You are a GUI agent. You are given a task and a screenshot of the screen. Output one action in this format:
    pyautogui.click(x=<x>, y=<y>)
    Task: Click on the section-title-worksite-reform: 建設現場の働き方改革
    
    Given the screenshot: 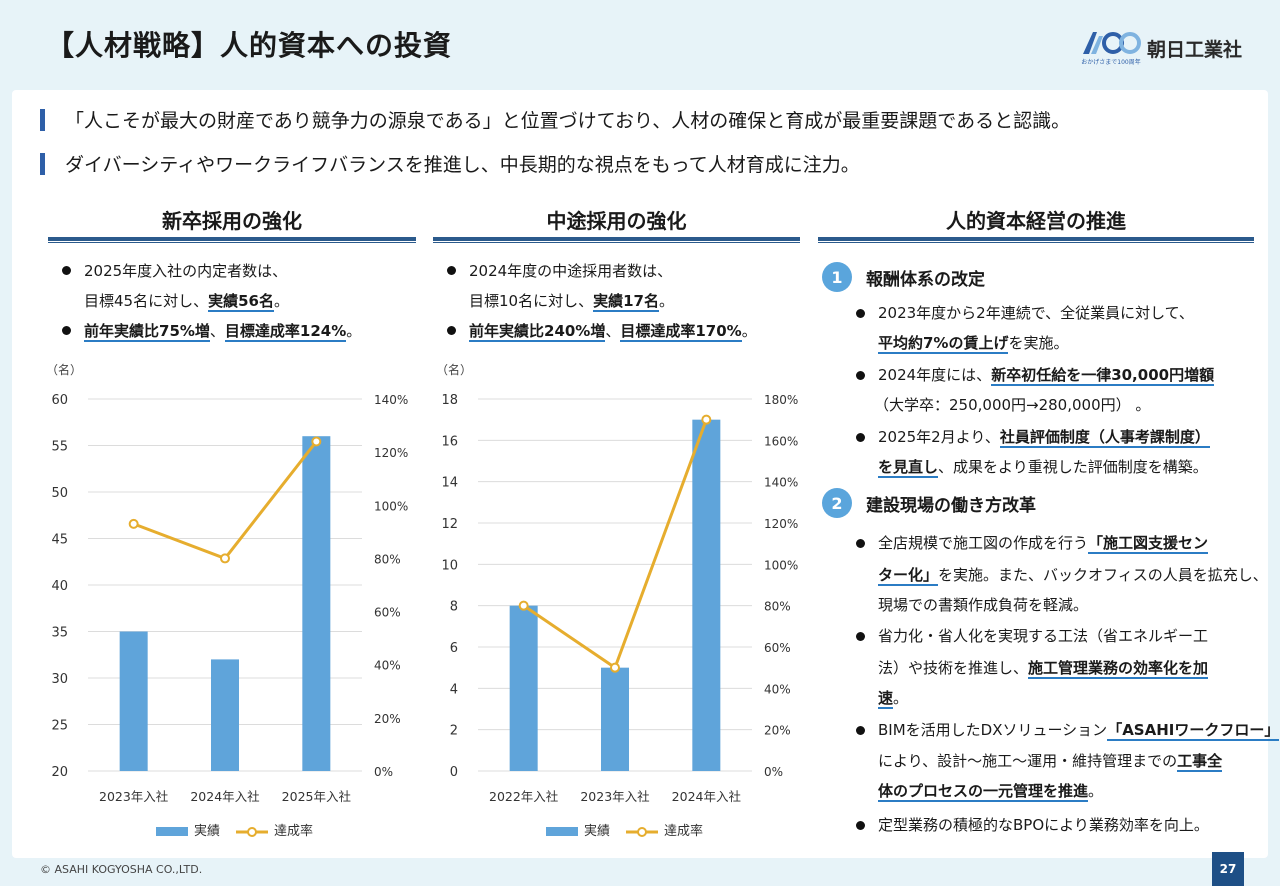 What is the action you would take?
    pyautogui.click(x=951, y=506)
    